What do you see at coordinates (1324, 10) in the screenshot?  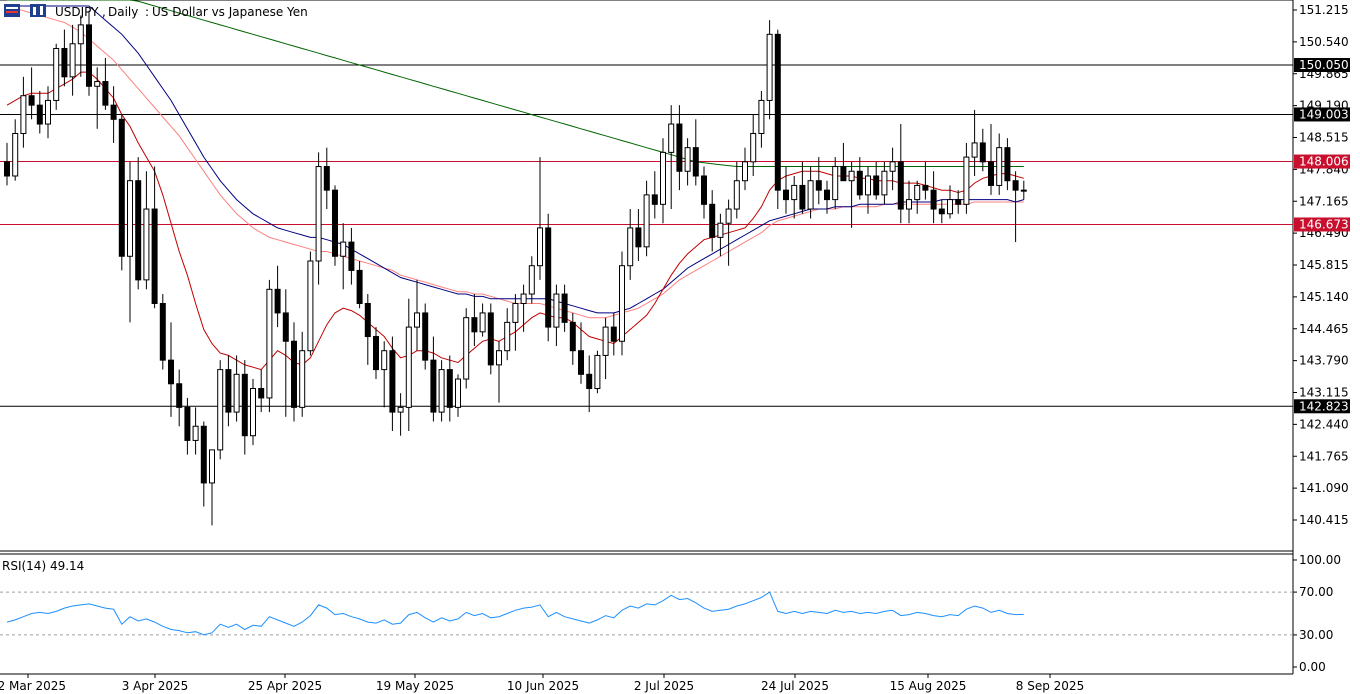 I see `price-tick-label: 151.215` at bounding box center [1324, 10].